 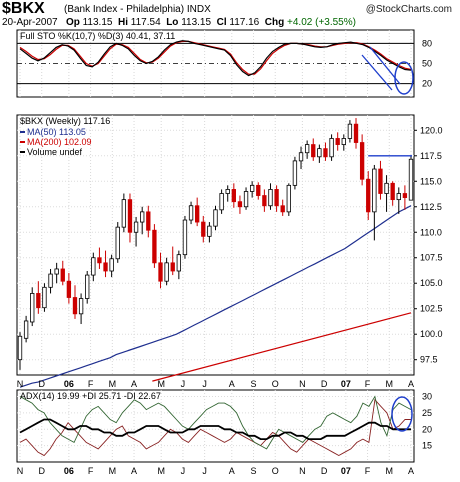 I want to click on close-value: 117.16, so click(x=244, y=22).